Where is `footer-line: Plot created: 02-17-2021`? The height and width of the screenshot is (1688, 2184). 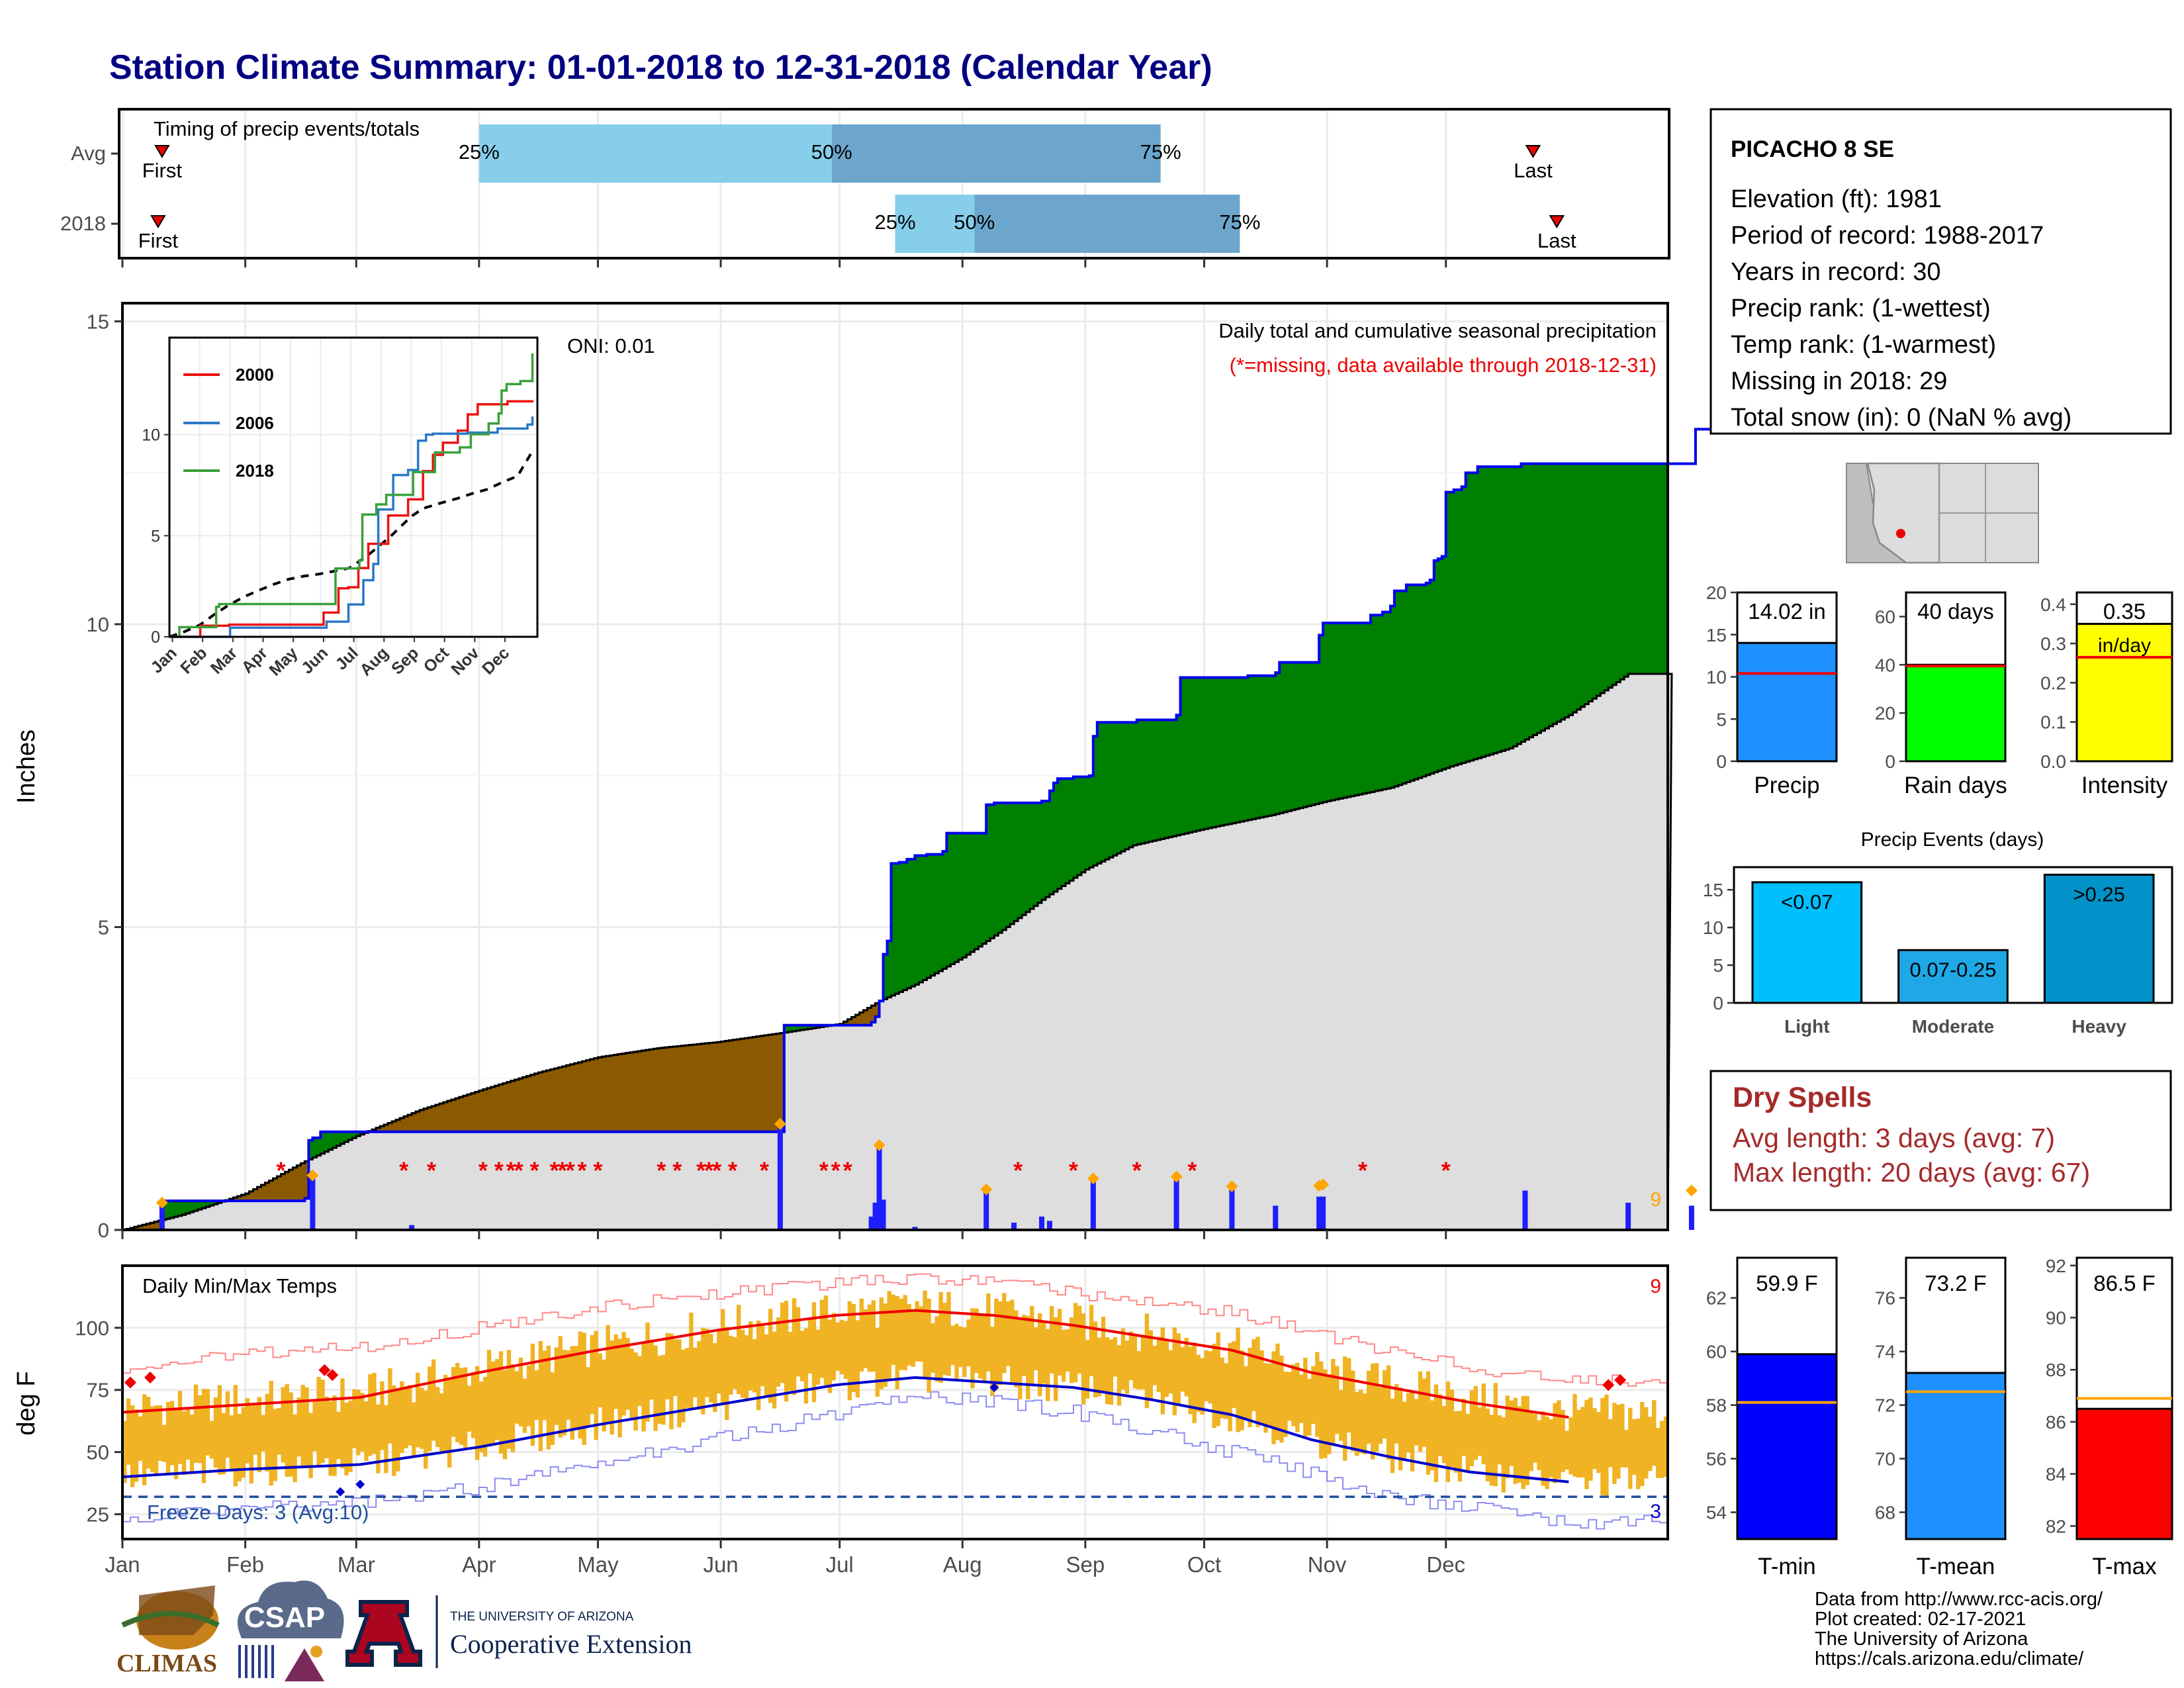
footer-line: Plot created: 02-17-2021 is located at coordinates (1920, 1619).